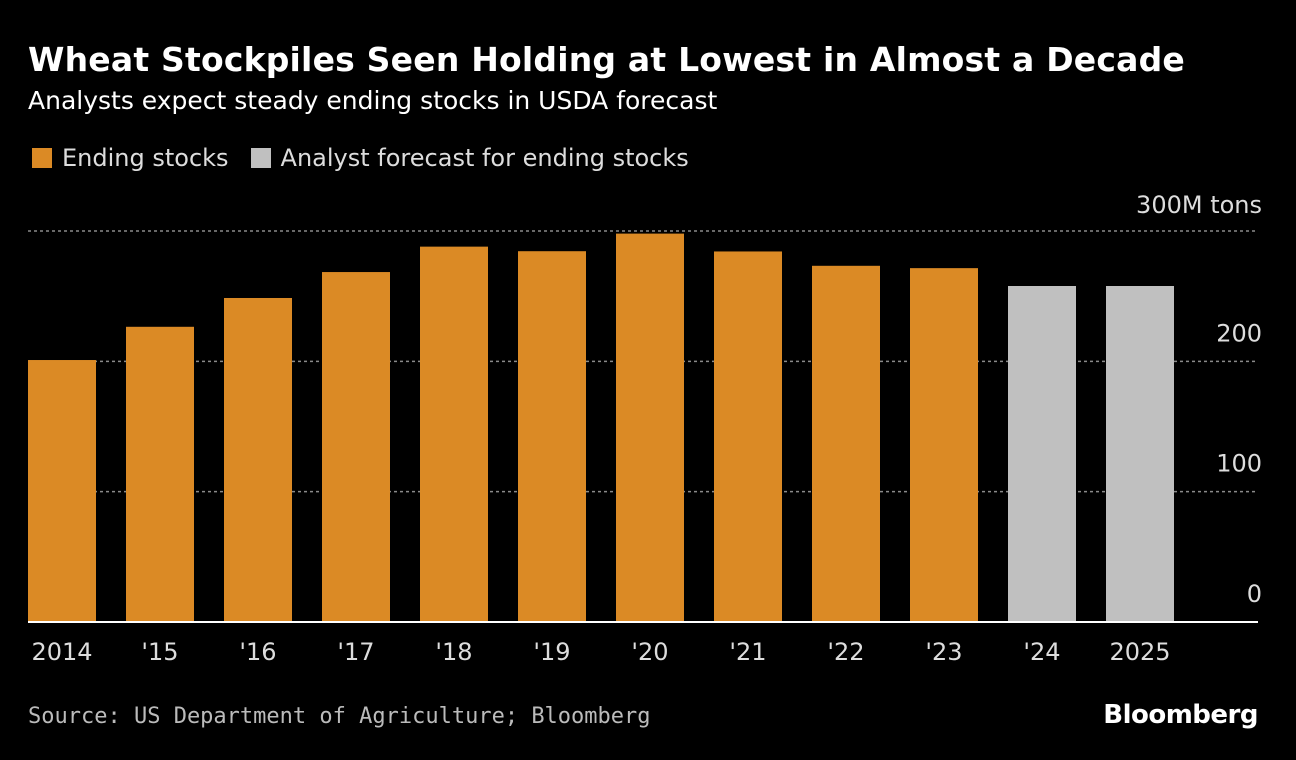 The width and height of the screenshot is (1296, 760). What do you see at coordinates (1139, 652) in the screenshot?
I see `x-tick-label: 2025` at bounding box center [1139, 652].